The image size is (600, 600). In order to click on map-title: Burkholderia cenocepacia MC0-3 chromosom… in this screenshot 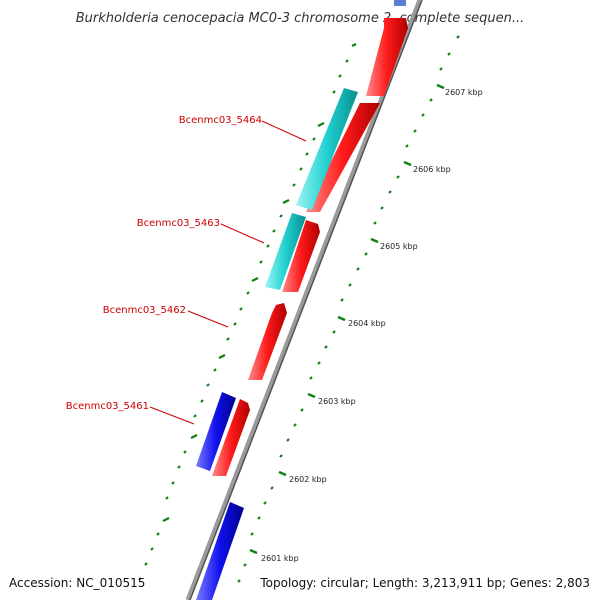, I will do `click(300, 18)`.